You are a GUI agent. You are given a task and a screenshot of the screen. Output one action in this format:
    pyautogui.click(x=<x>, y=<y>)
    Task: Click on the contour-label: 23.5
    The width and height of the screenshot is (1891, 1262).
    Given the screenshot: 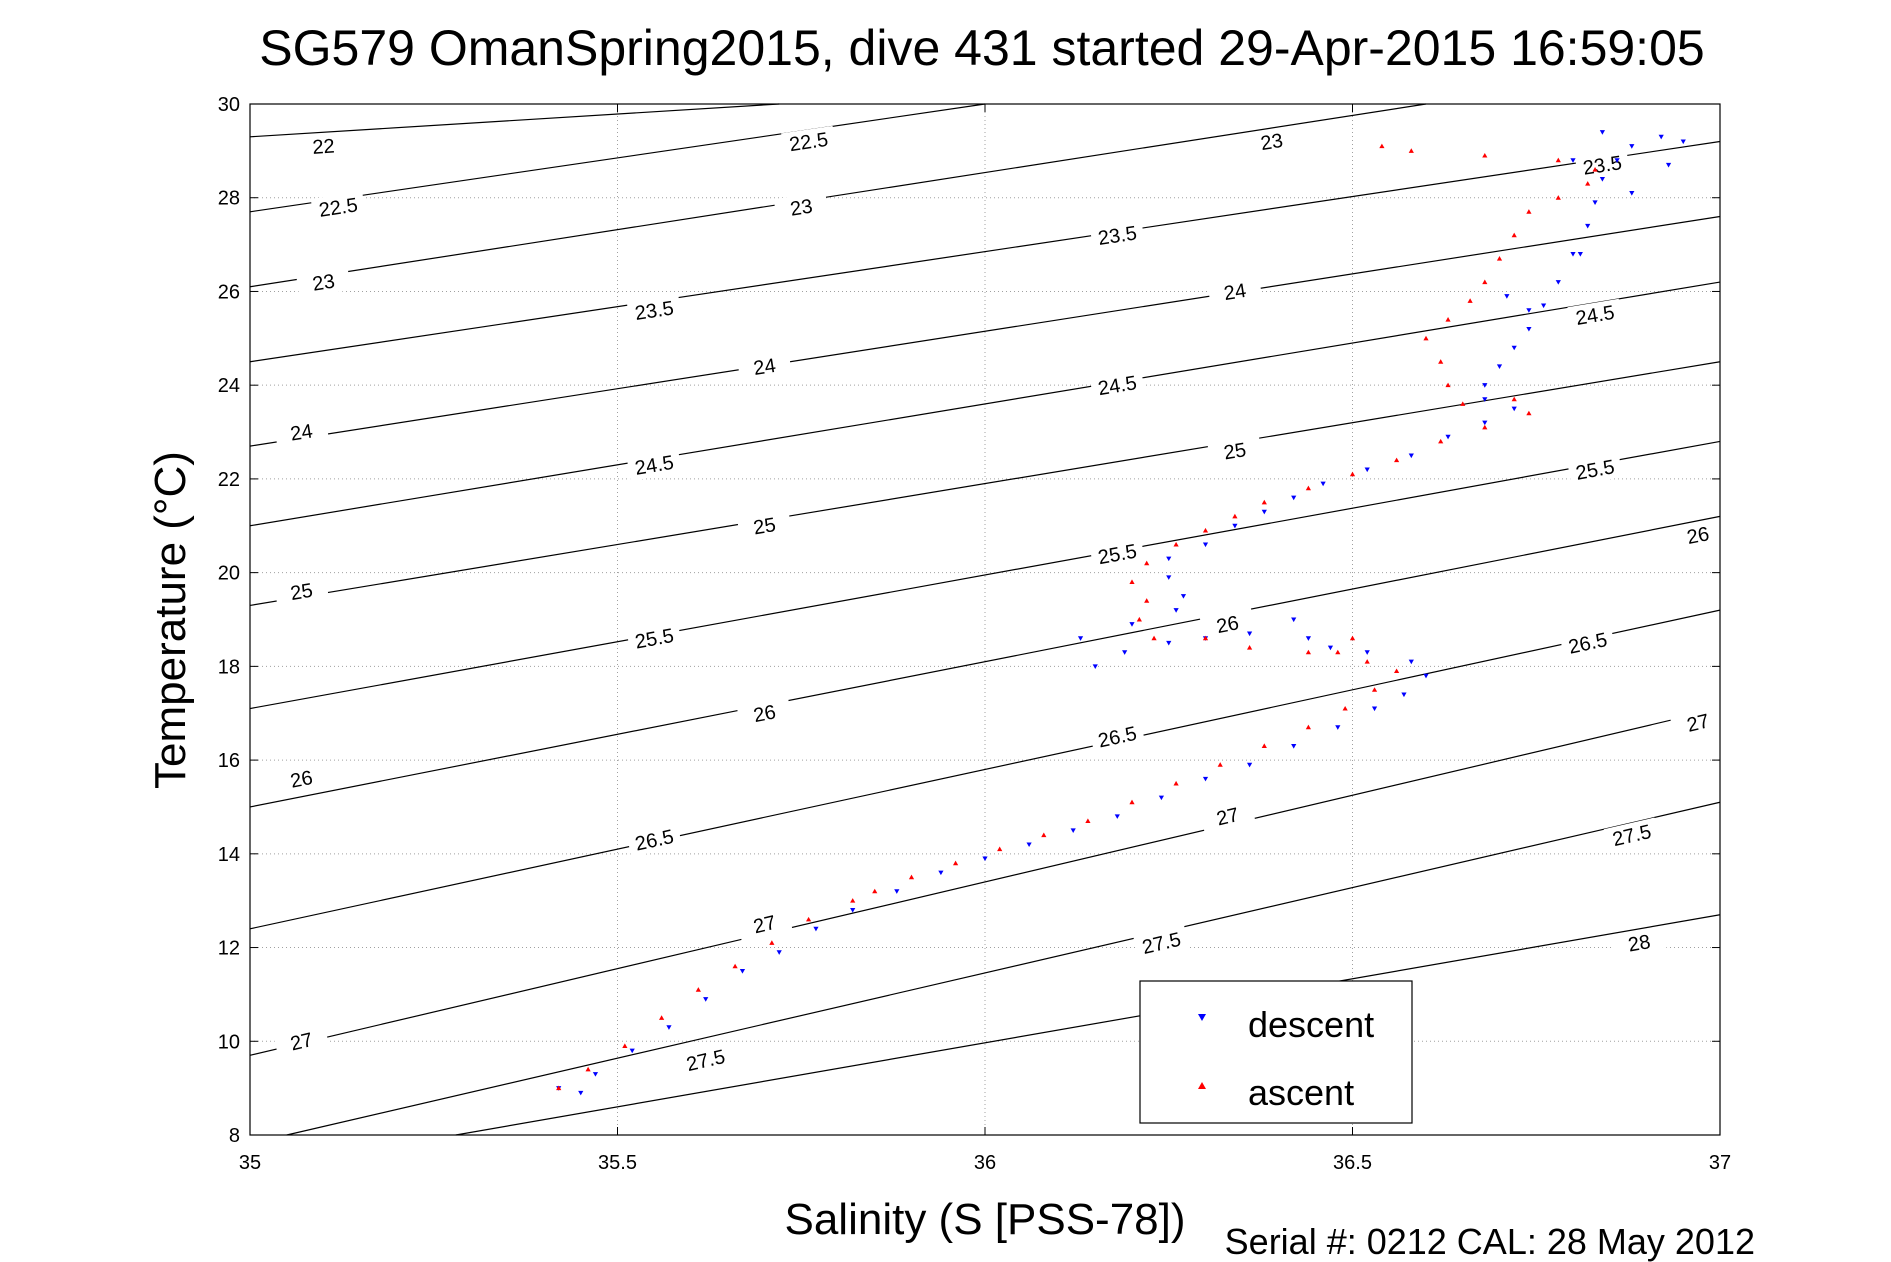 What is the action you would take?
    pyautogui.click(x=1603, y=166)
    